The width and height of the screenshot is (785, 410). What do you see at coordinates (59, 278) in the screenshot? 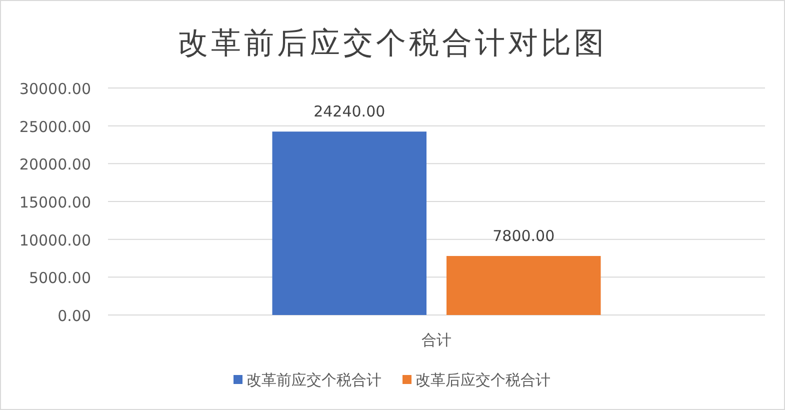
I see `y-tick-label: 5000.00` at bounding box center [59, 278].